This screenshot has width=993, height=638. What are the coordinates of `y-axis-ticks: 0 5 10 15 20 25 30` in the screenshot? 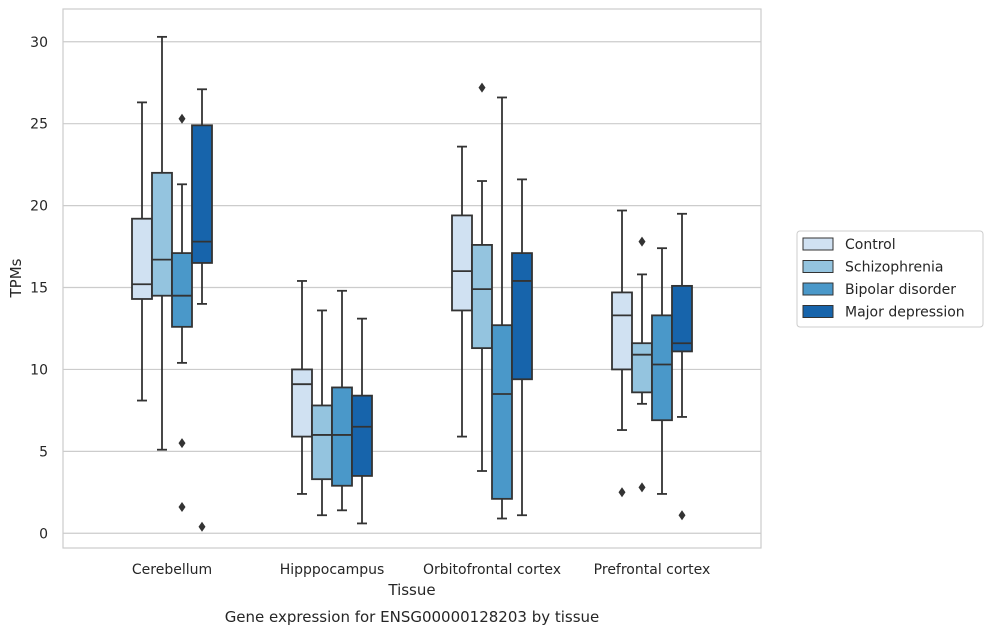 It's located at (39, 288).